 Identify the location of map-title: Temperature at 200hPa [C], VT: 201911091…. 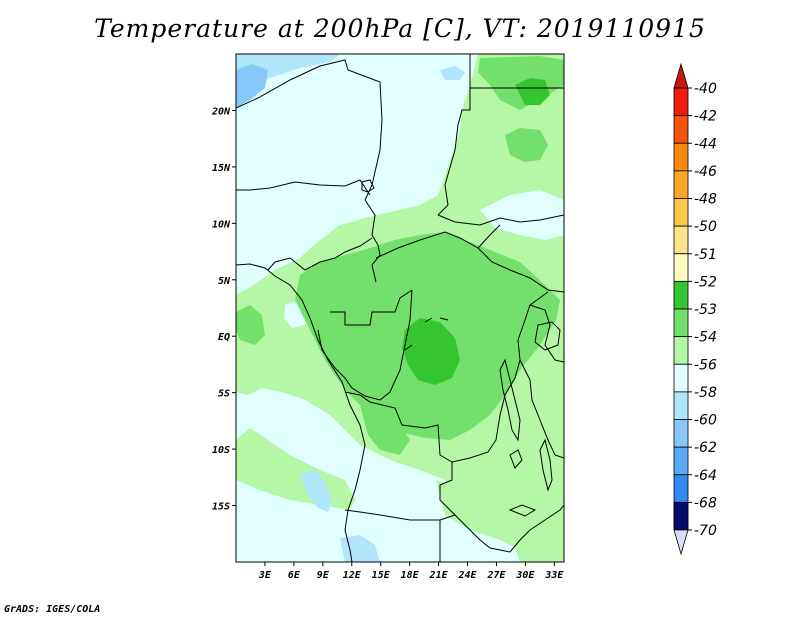
(400, 28).